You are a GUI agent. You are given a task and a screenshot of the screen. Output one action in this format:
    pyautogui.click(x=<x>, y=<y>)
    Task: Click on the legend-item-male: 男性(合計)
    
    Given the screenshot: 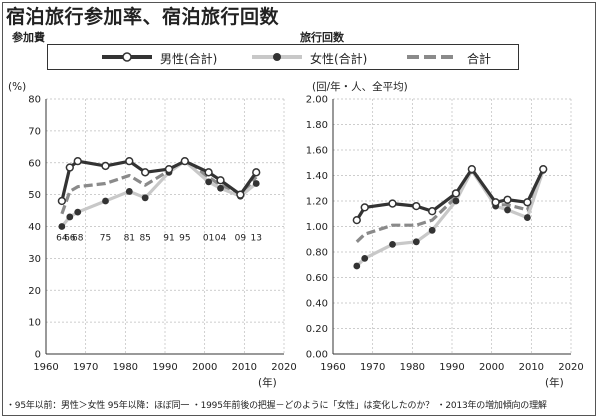 What is the action you would take?
    pyautogui.click(x=168, y=57)
    